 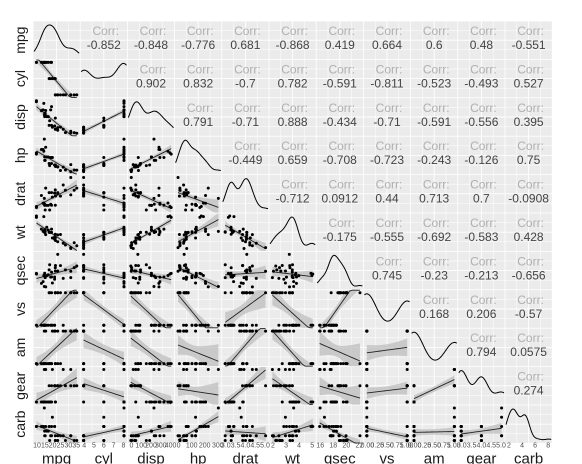 What do you see at coordinates (387, 199) in the screenshot?
I see `corr-value: 0.44` at bounding box center [387, 199].